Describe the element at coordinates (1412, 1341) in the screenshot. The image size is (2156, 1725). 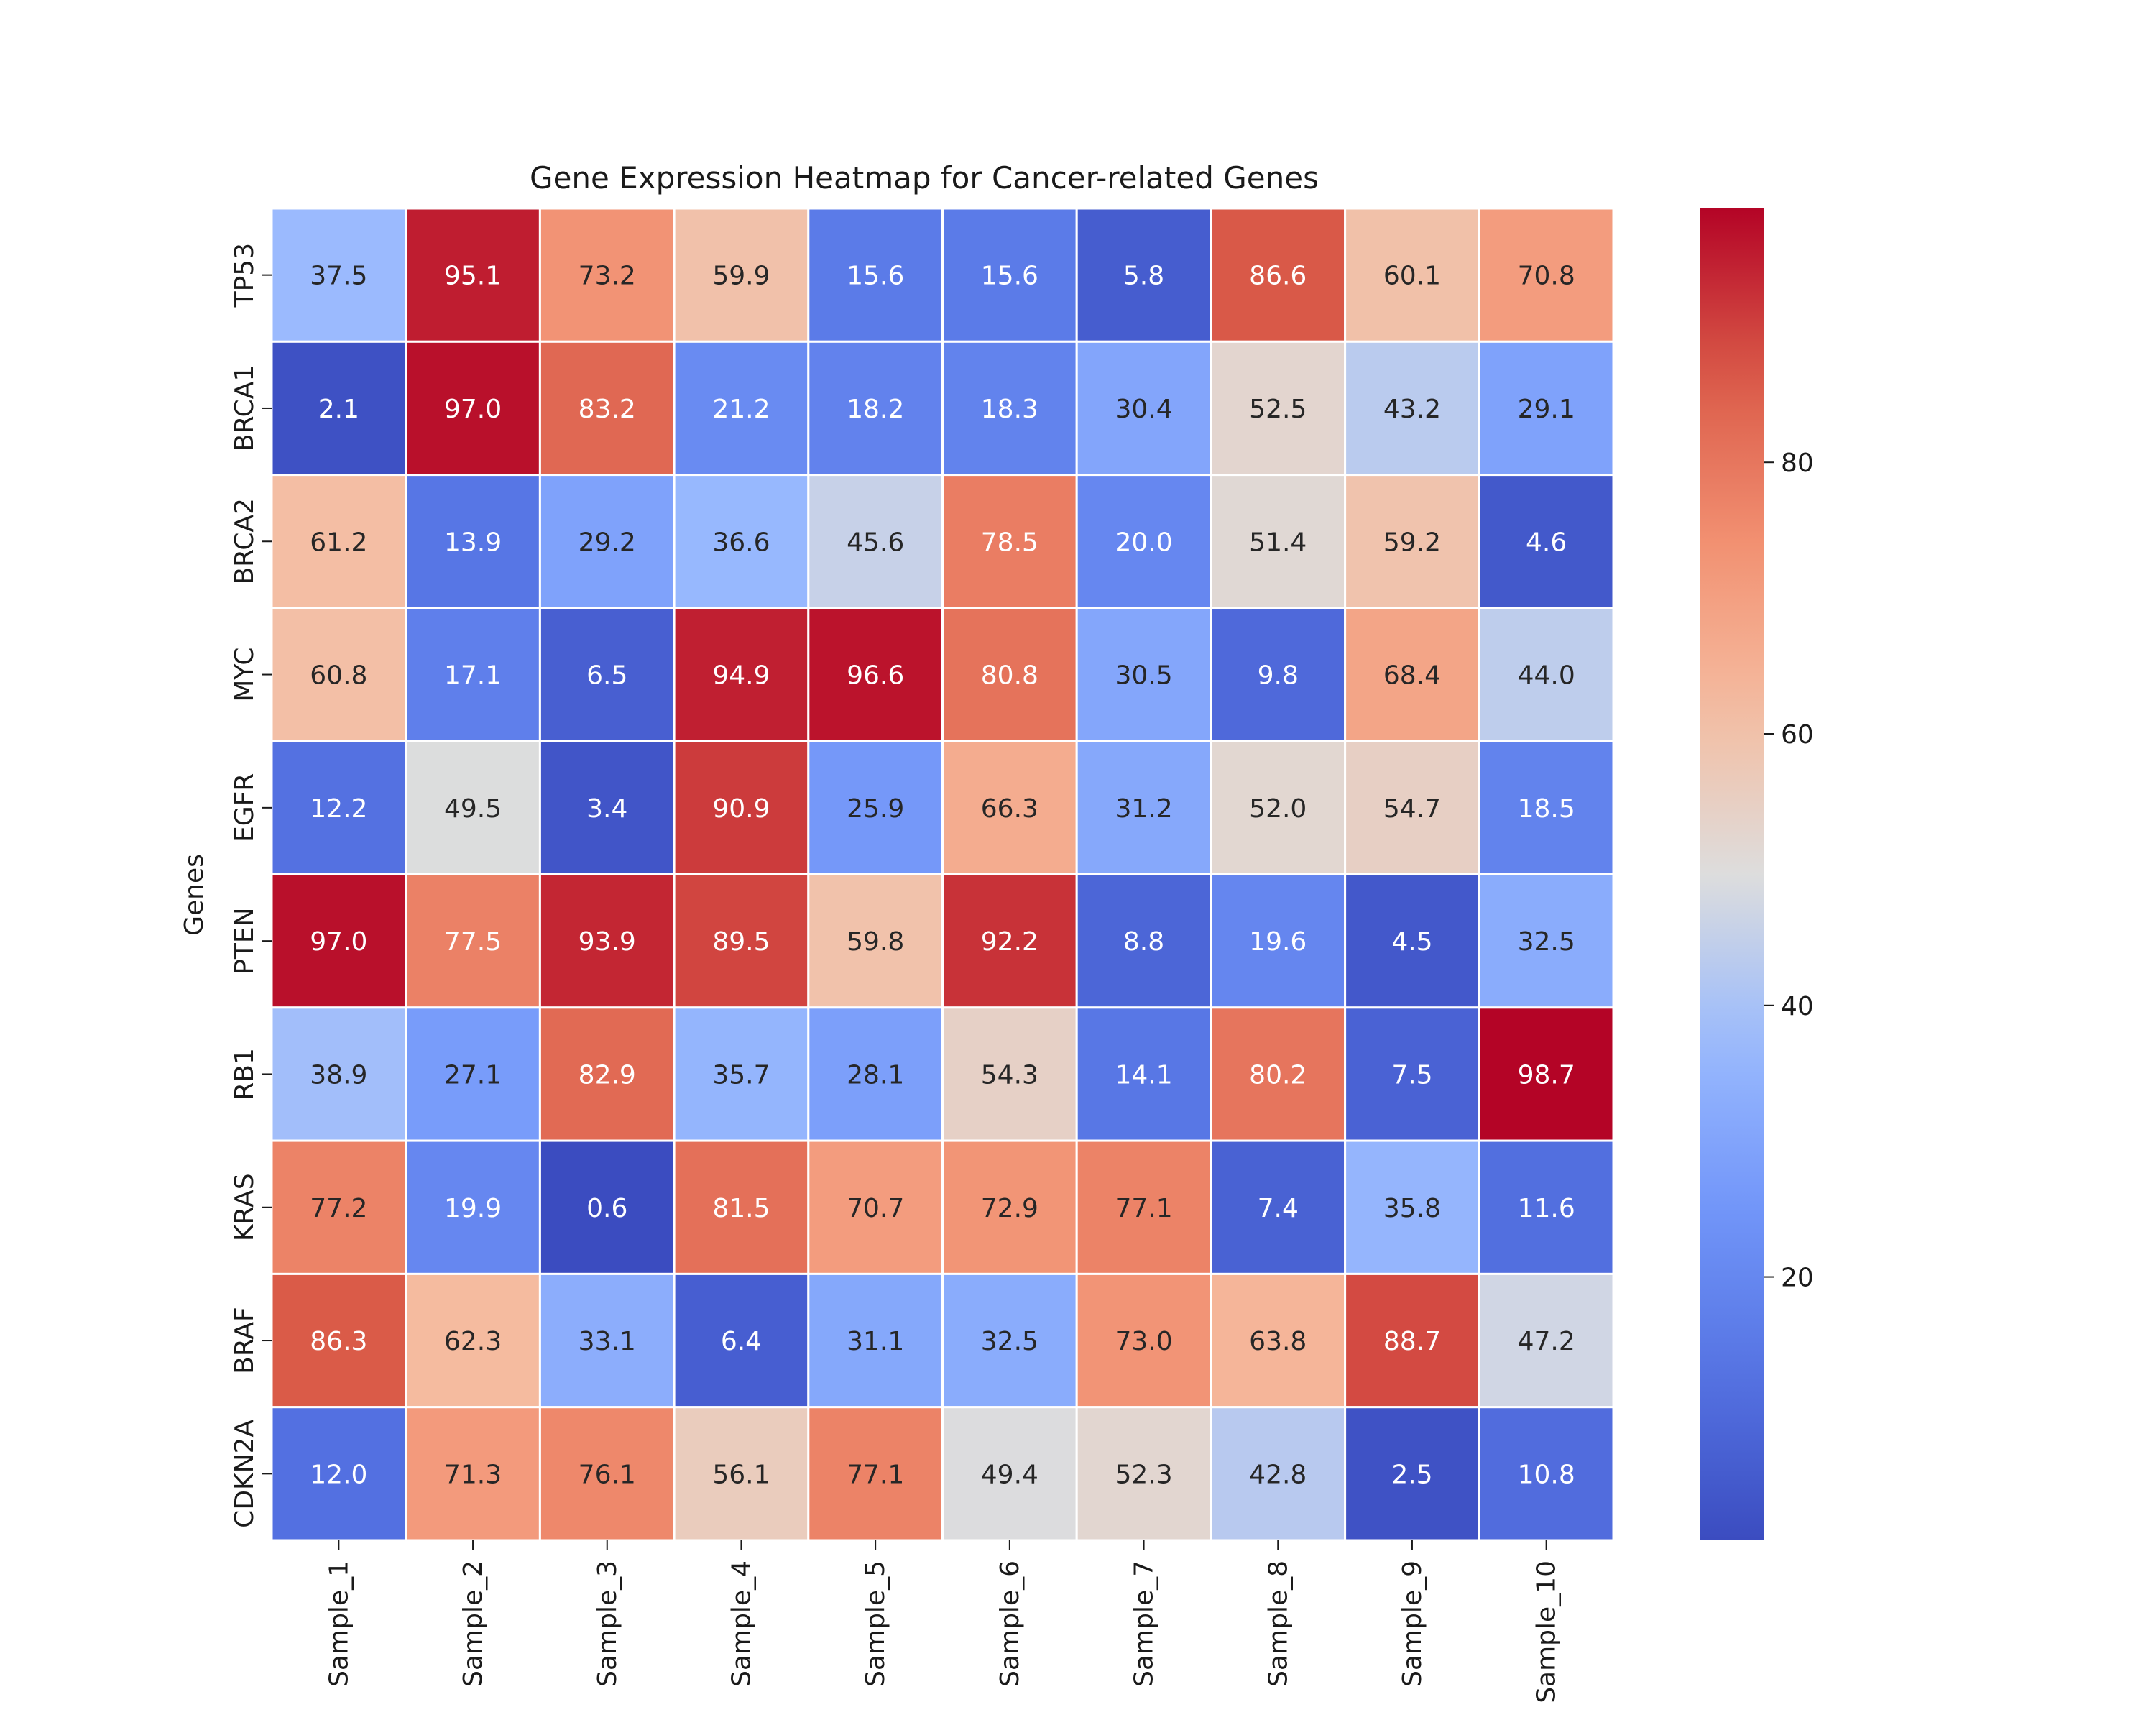
I see `cell-value-label: 88.7` at that location.